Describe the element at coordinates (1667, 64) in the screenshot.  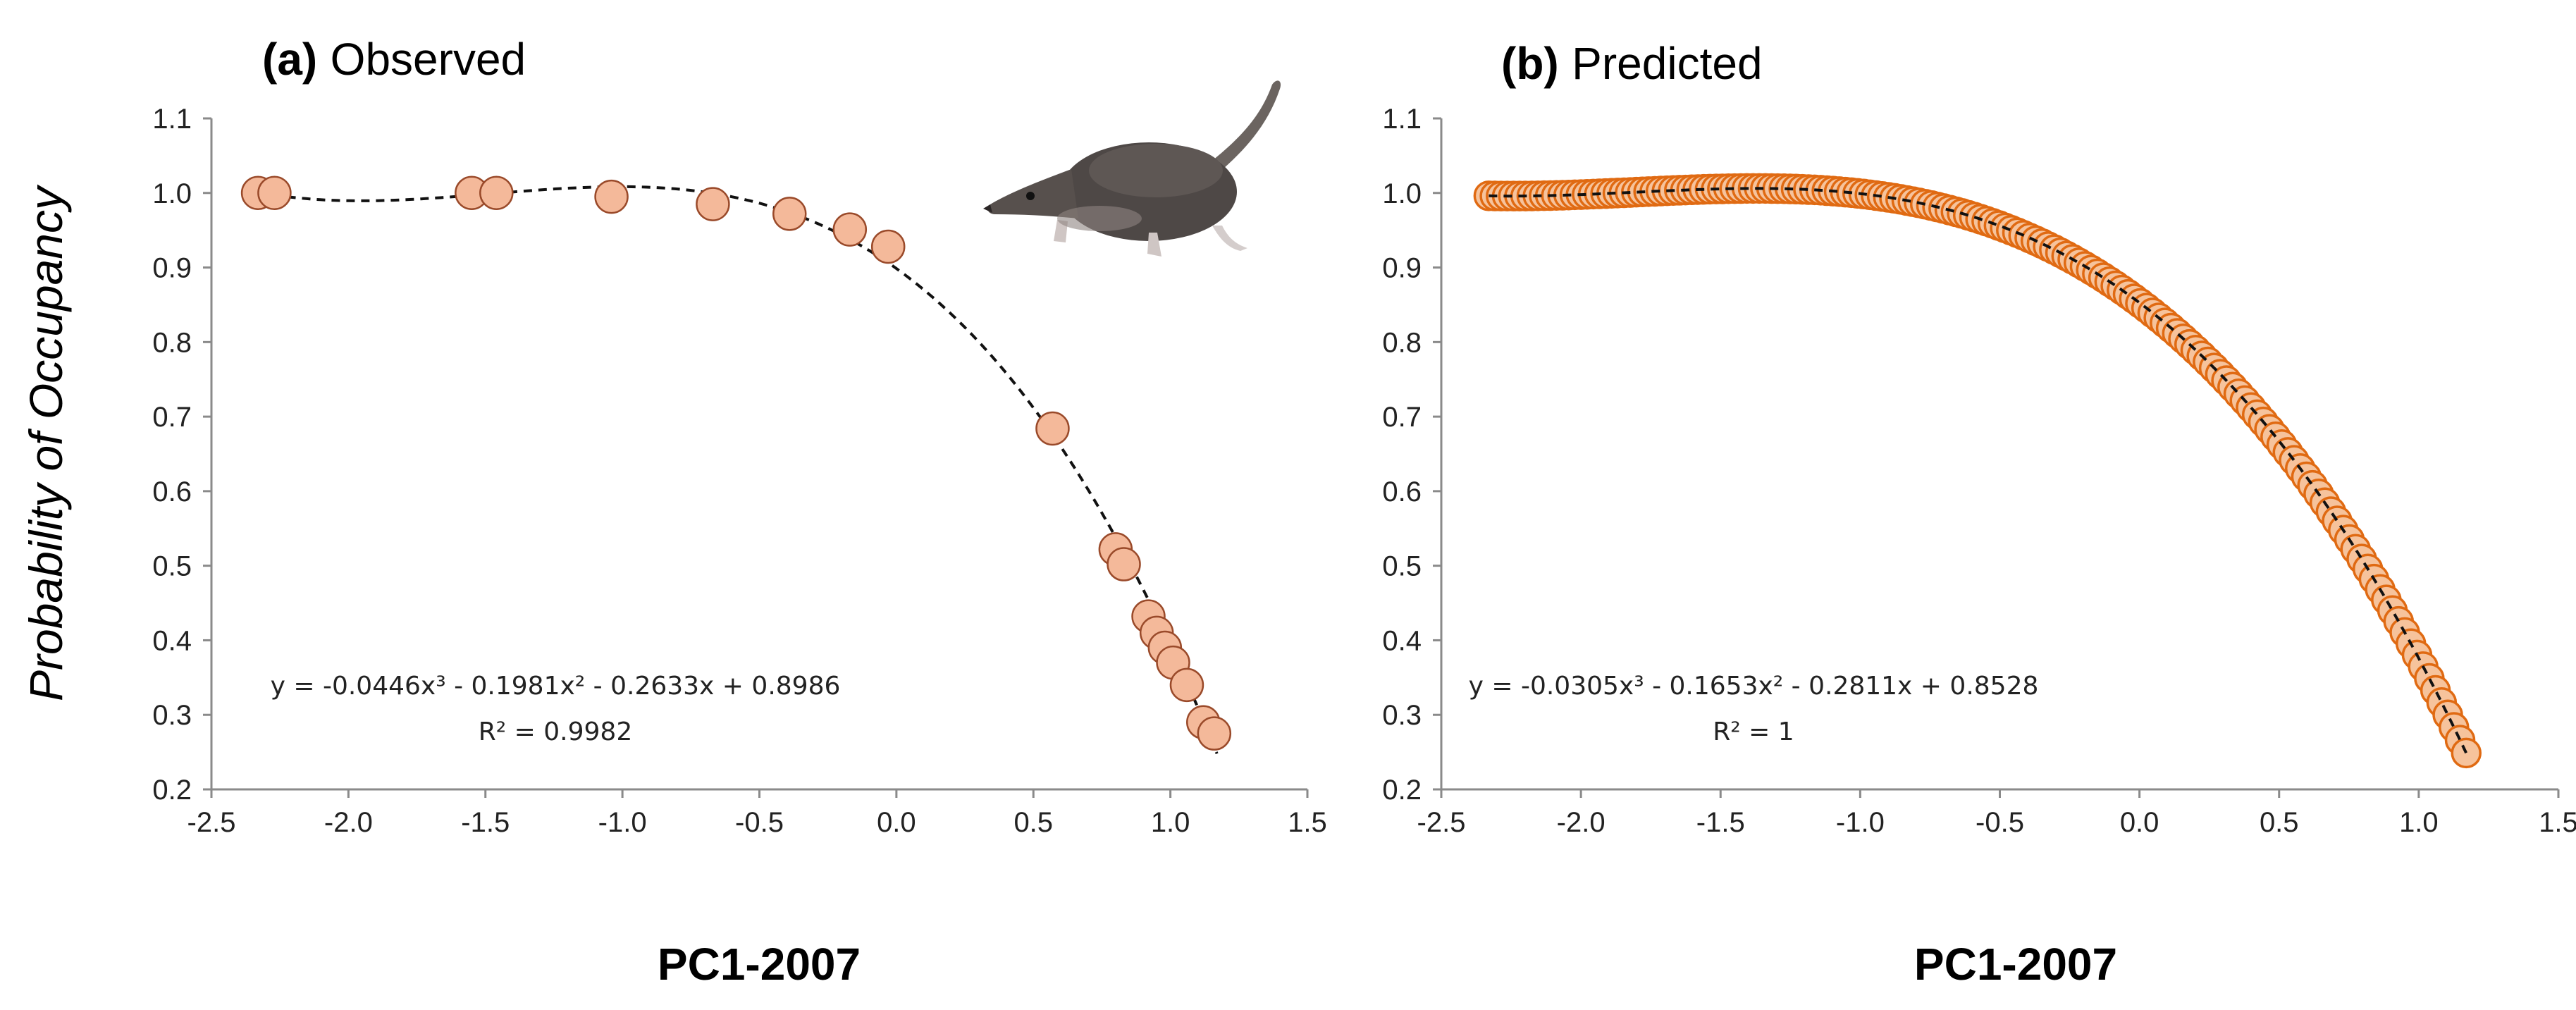
I see `panel-name: Predicted` at that location.